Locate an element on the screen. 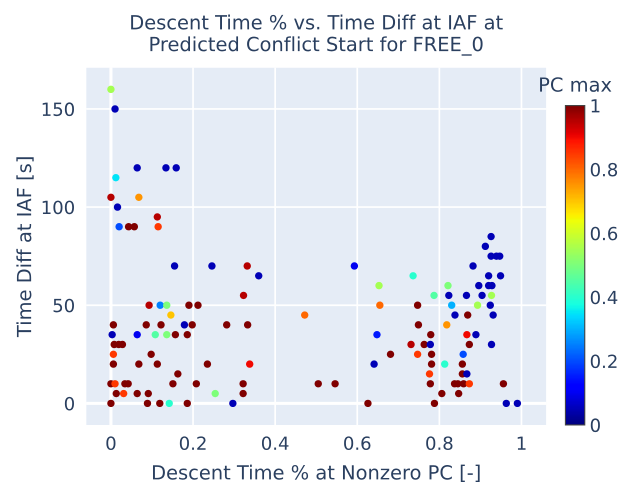 Image resolution: width=644 pixels, height=484 pixels. color-bar-label: 0.2 is located at coordinates (603, 361).